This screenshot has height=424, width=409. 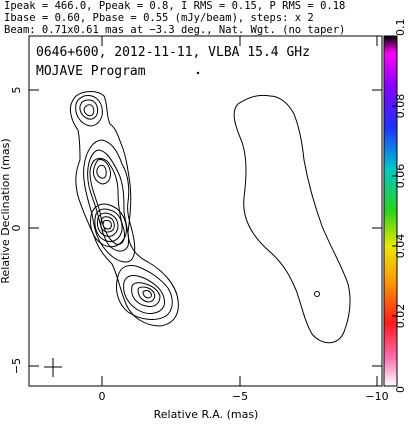 What do you see at coordinates (102, 396) in the screenshot?
I see `x-tick-label: 0` at bounding box center [102, 396].